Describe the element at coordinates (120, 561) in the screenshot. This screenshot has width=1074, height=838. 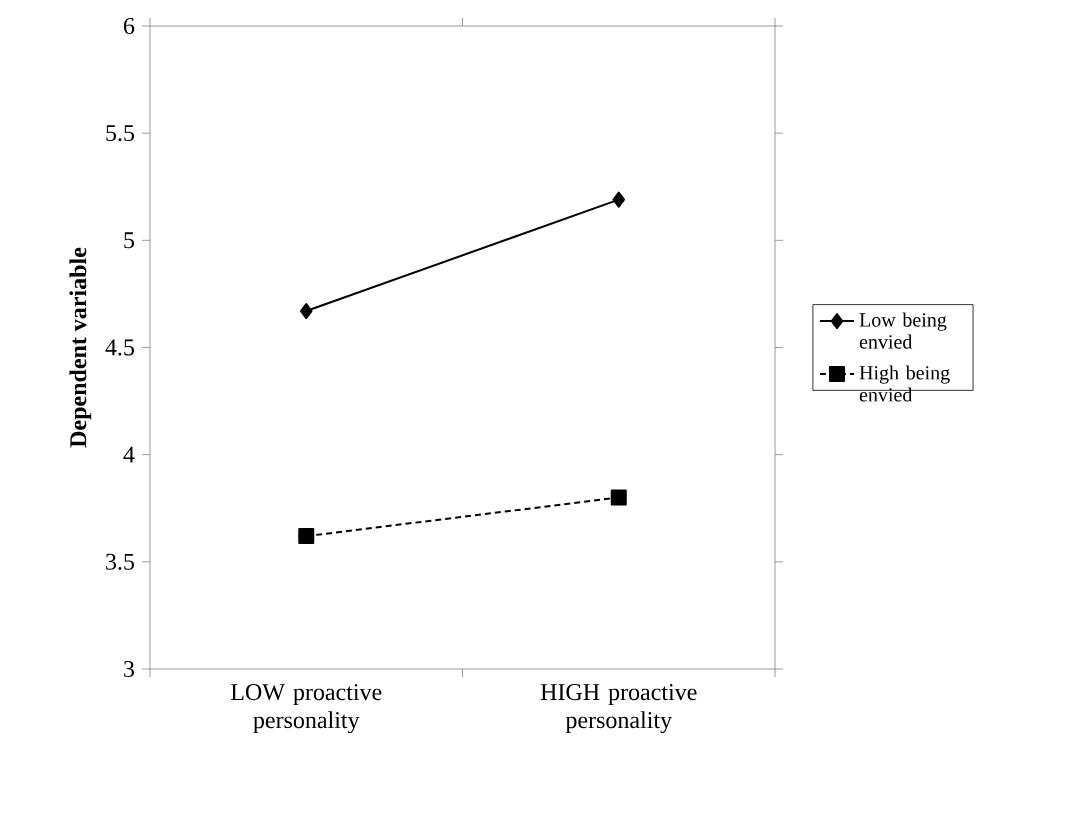
I see `y-tick-label: 3.5` at that location.